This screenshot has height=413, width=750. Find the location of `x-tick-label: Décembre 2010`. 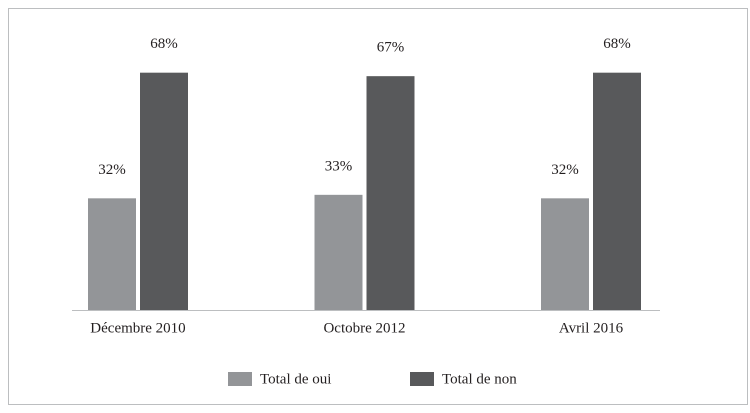

x-tick-label: Décembre 2010 is located at coordinates (137, 328).